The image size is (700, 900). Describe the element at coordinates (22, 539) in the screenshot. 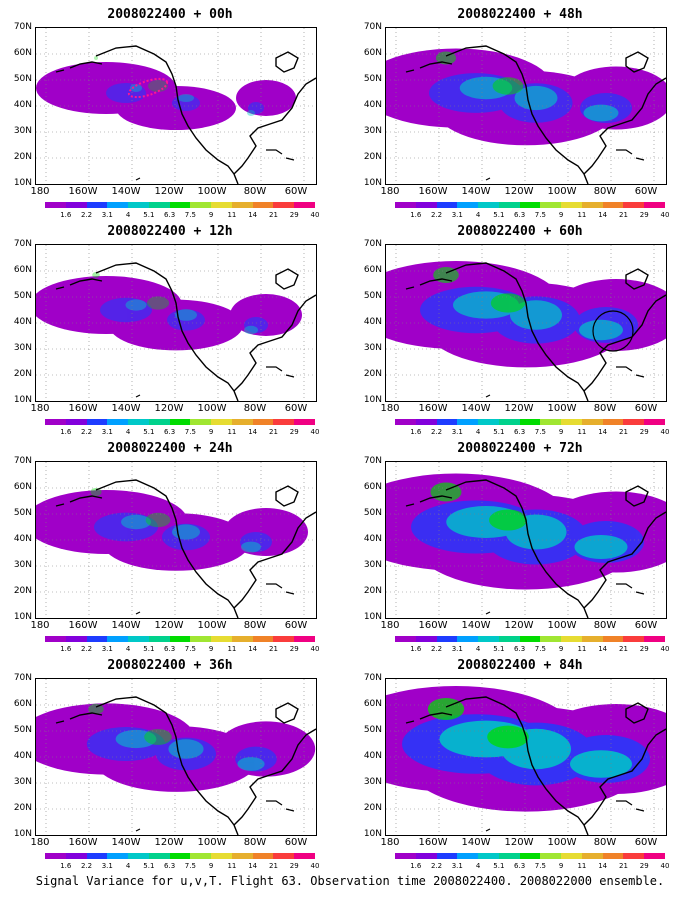

I see `latitude-label: 40N` at that location.